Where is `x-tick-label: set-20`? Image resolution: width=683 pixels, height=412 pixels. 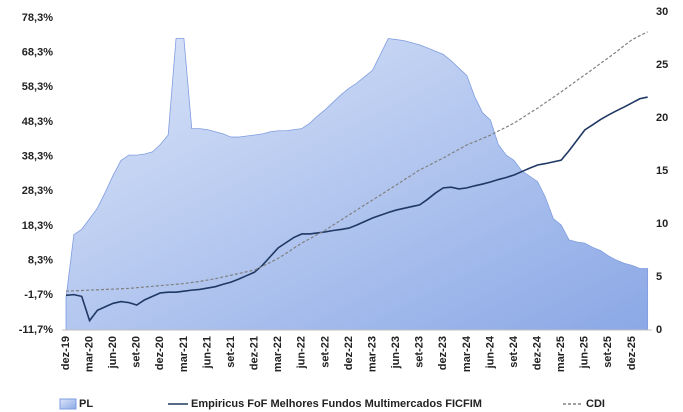
x-tick-label: set-20 is located at coordinates (137, 352).